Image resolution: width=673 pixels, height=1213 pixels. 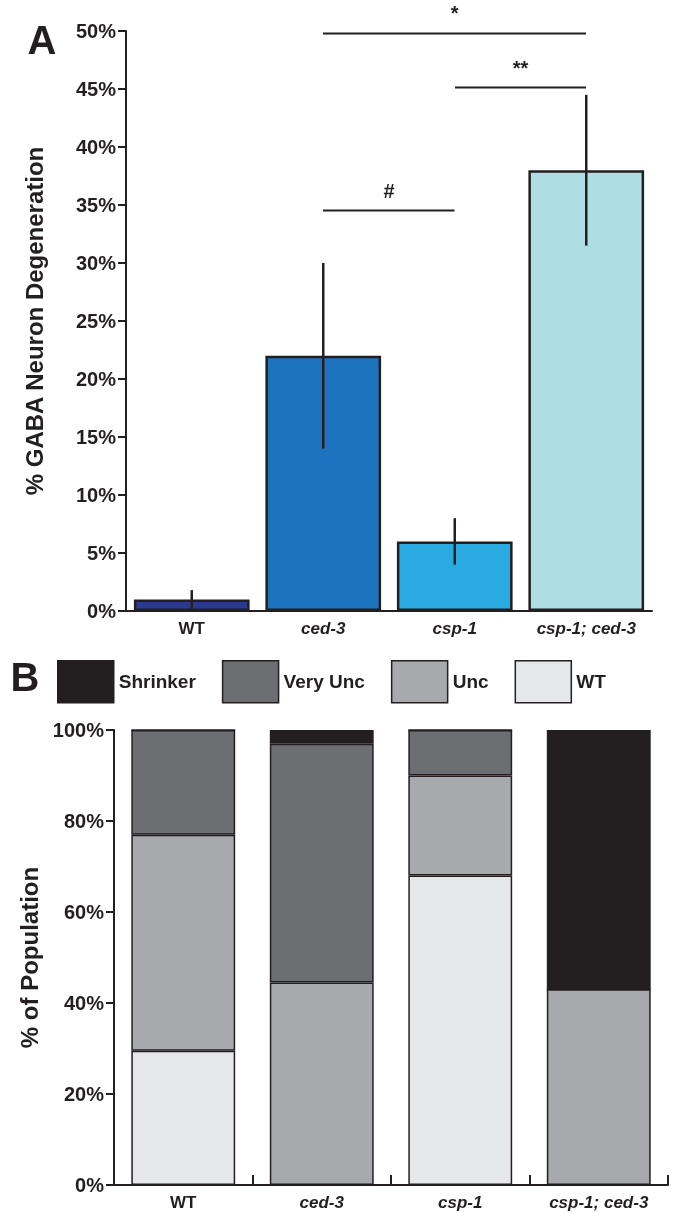 I want to click on y-axis-title: % of Population, so click(x=30, y=957).